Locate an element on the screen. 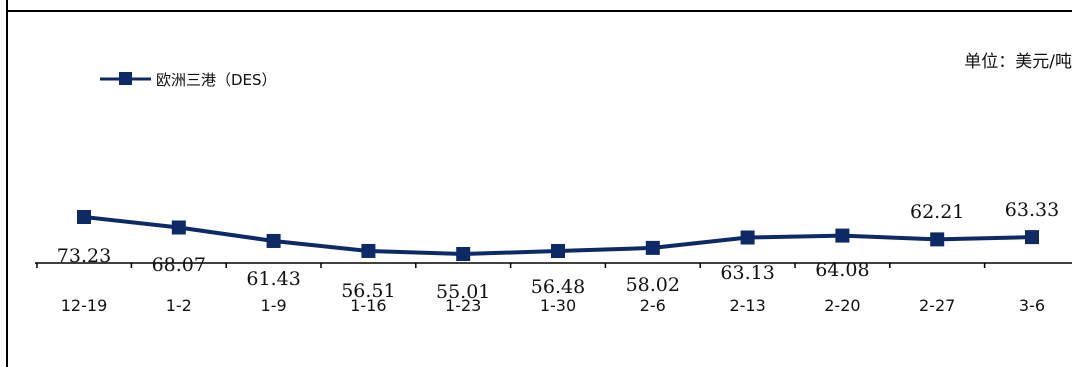  x-axis-ticks is located at coordinates (511, 265).